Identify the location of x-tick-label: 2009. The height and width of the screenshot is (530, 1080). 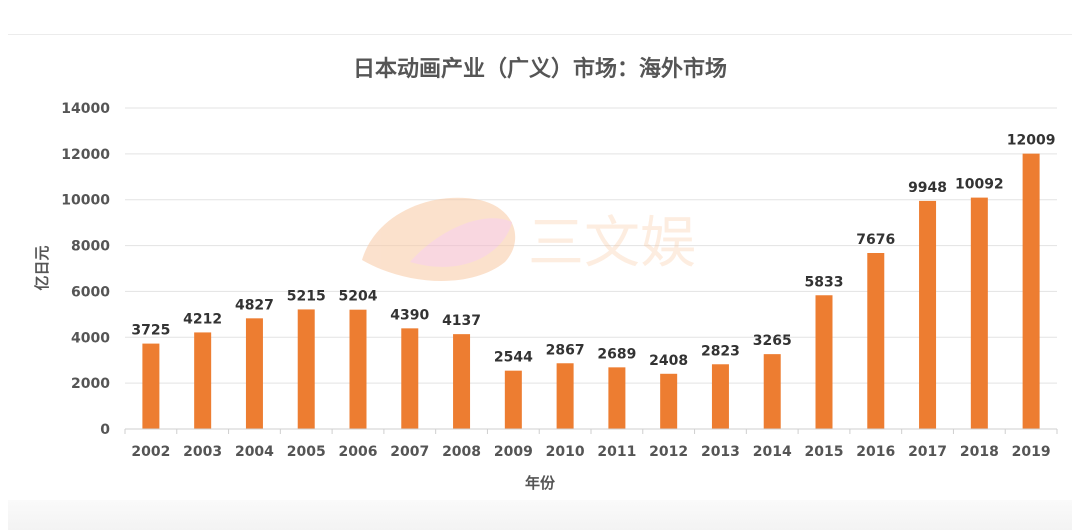
(513, 452).